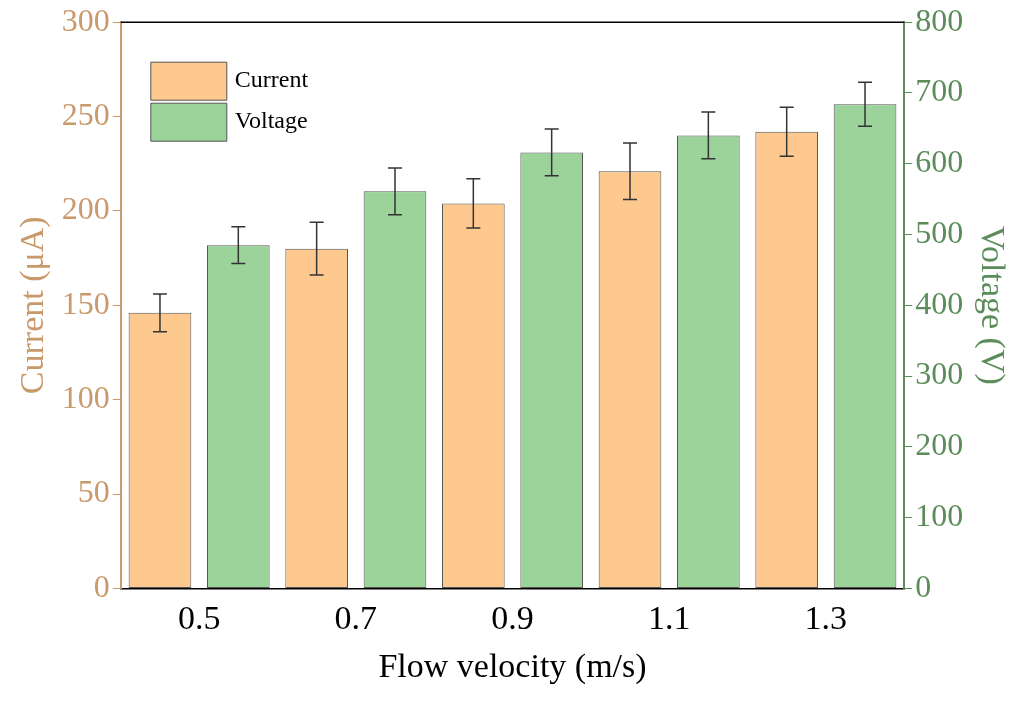 The image size is (1025, 702). Describe the element at coordinates (271, 79) in the screenshot. I see `legend-label: Current` at that location.